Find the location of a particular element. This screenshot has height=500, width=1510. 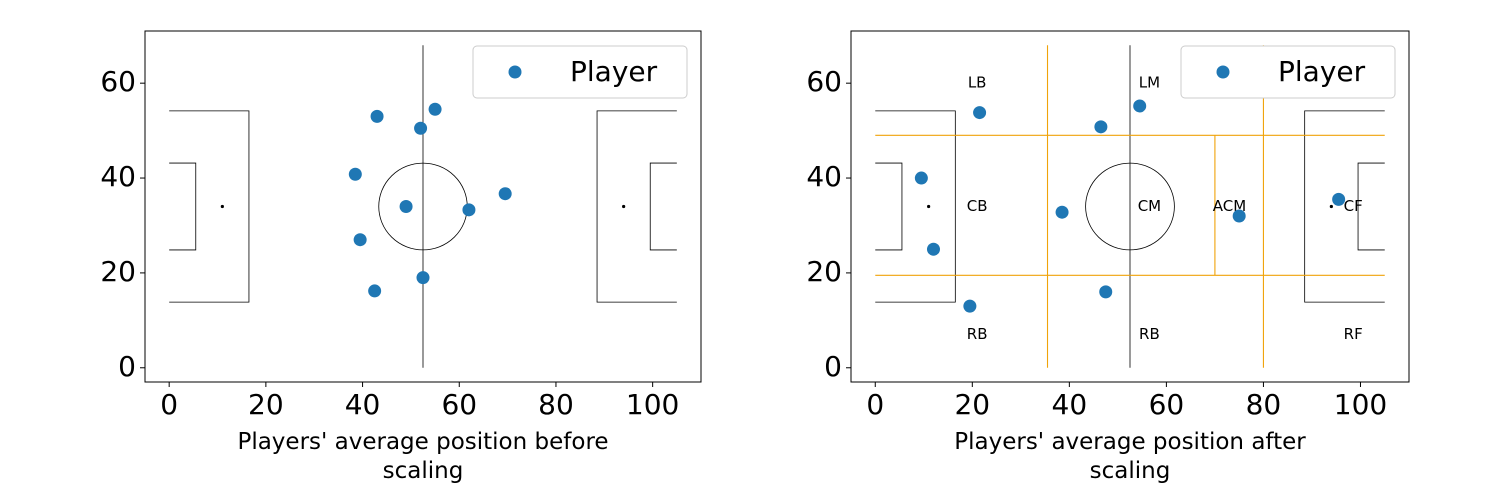

x-axis-label: Players' average position before is located at coordinates (422, 442).